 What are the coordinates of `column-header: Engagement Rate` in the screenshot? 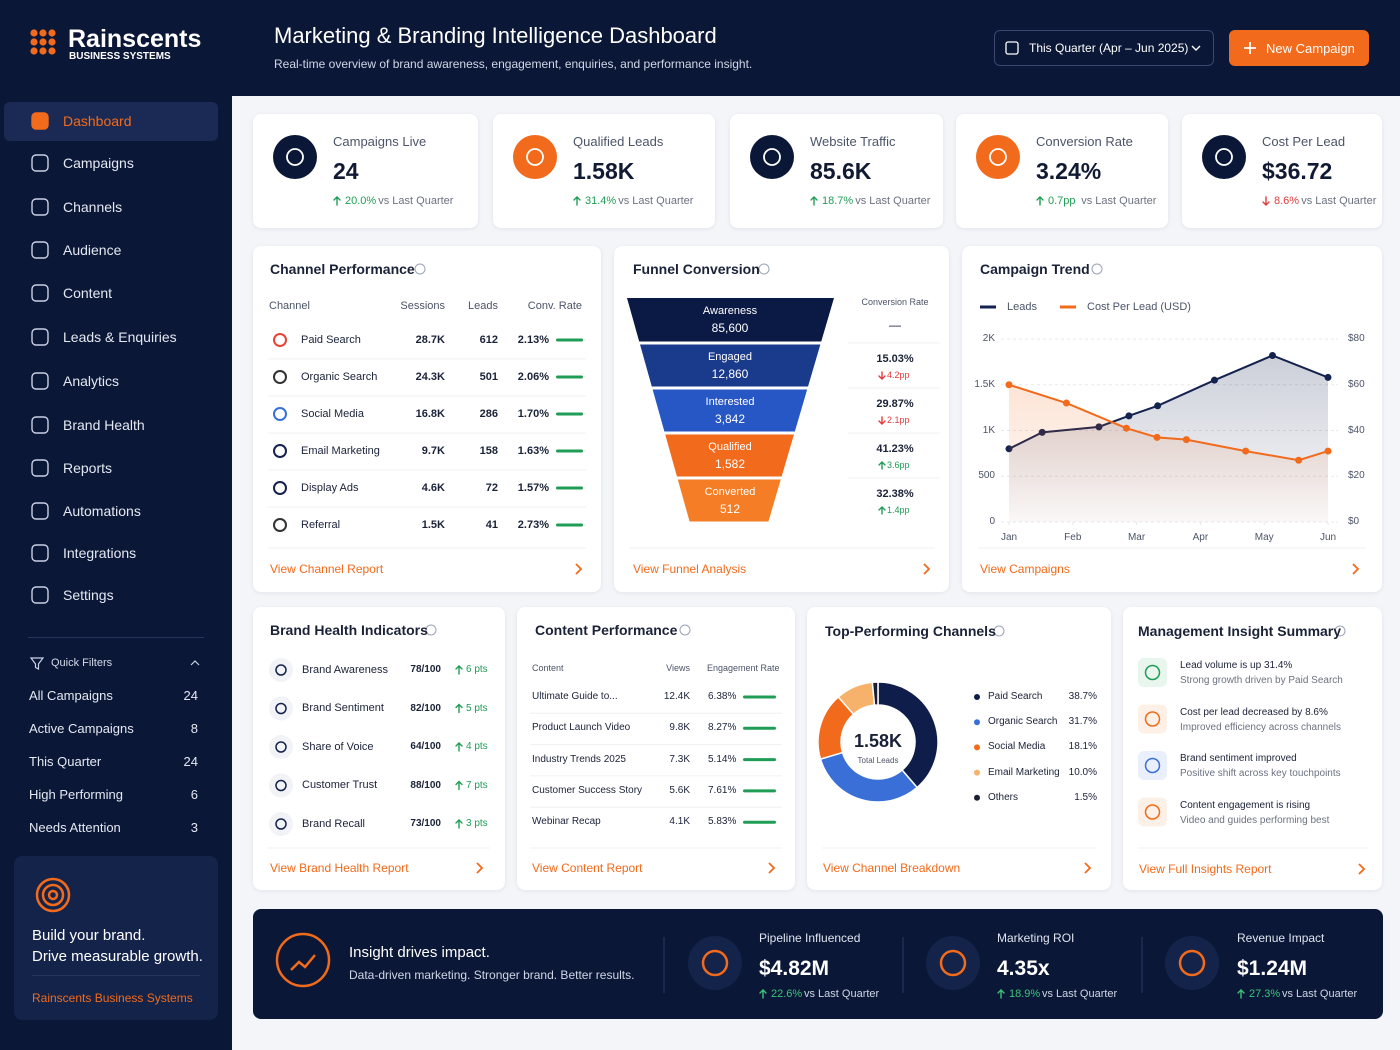 It's located at (743, 667).